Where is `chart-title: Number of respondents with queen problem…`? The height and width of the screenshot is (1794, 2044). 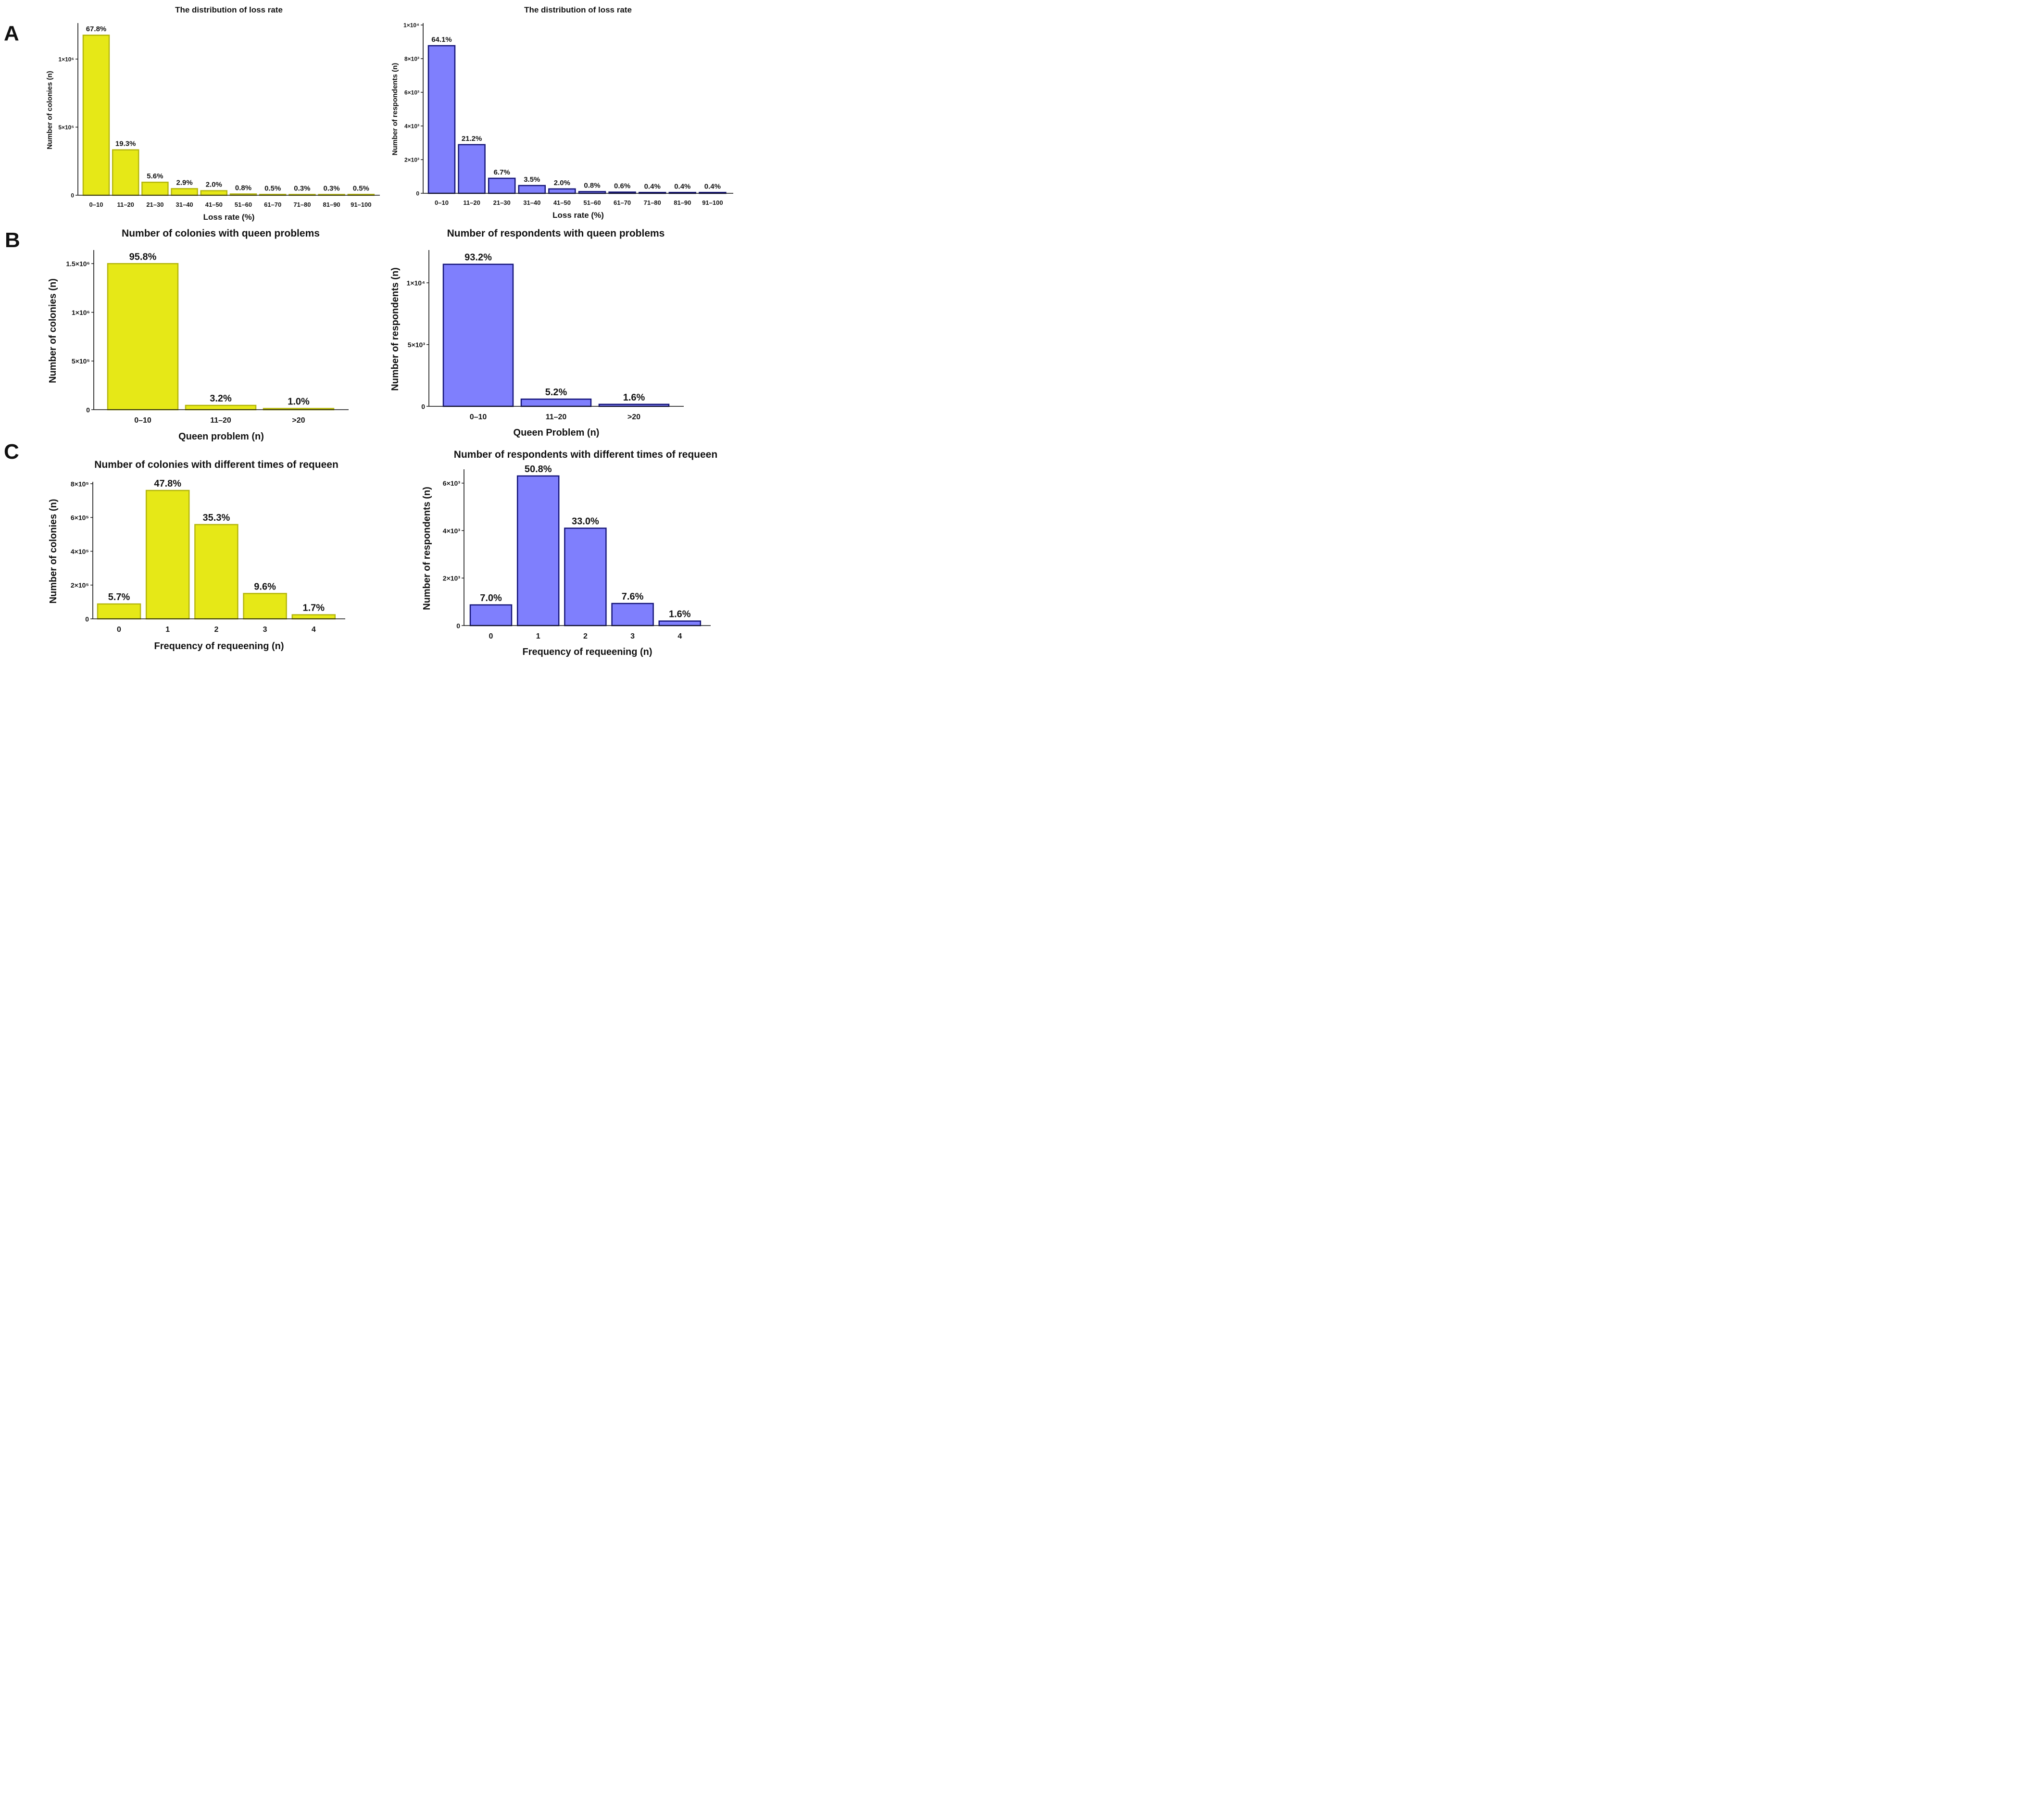
chart-title: Number of respondents with queen problem… is located at coordinates (556, 233).